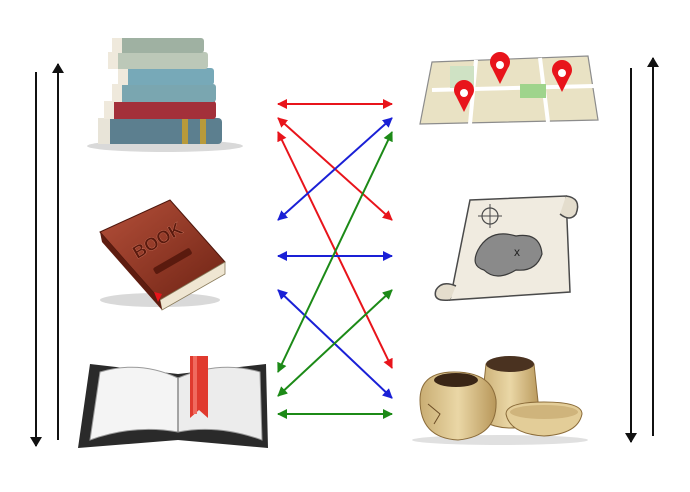 This screenshot has height=492, width=690. I want to click on stack-of-books-icon, so click(165, 95).